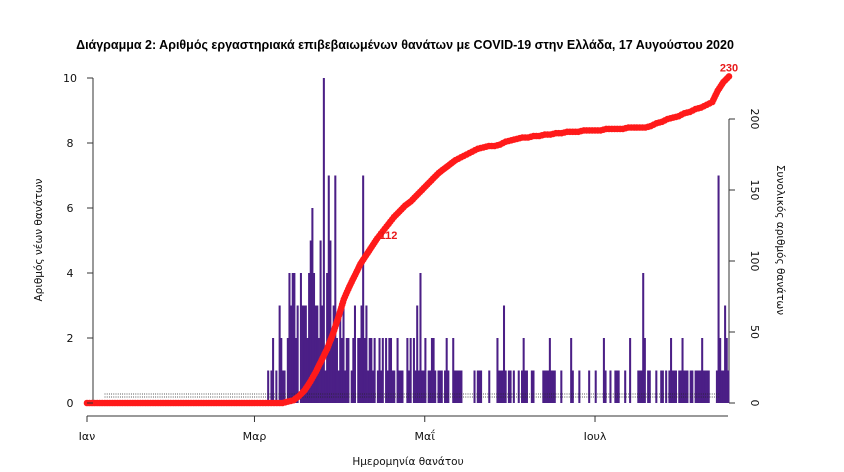  What do you see at coordinates (78, 241) in the screenshot?
I see `left-y-axis: 0 2 4 6 8 10` at bounding box center [78, 241].